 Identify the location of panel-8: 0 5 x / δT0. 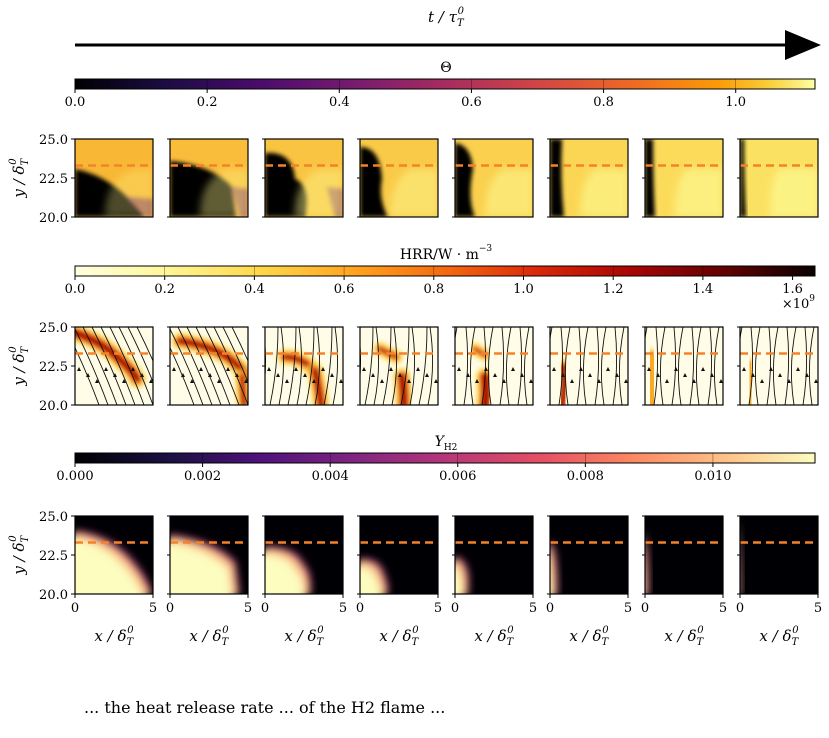
(779, 581).